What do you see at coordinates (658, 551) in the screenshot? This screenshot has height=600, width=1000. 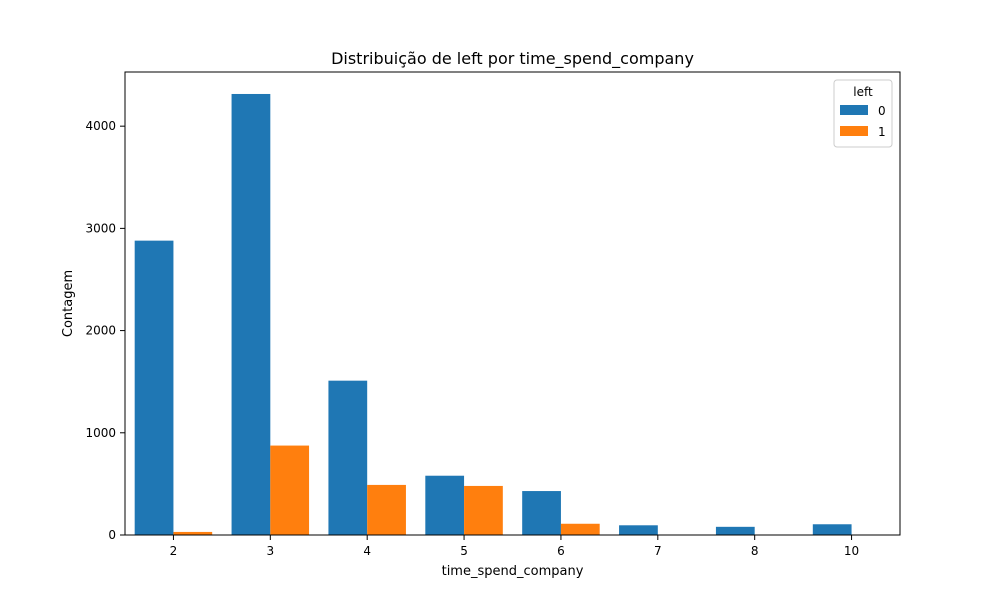 I see `x-tick-label: 7` at bounding box center [658, 551].